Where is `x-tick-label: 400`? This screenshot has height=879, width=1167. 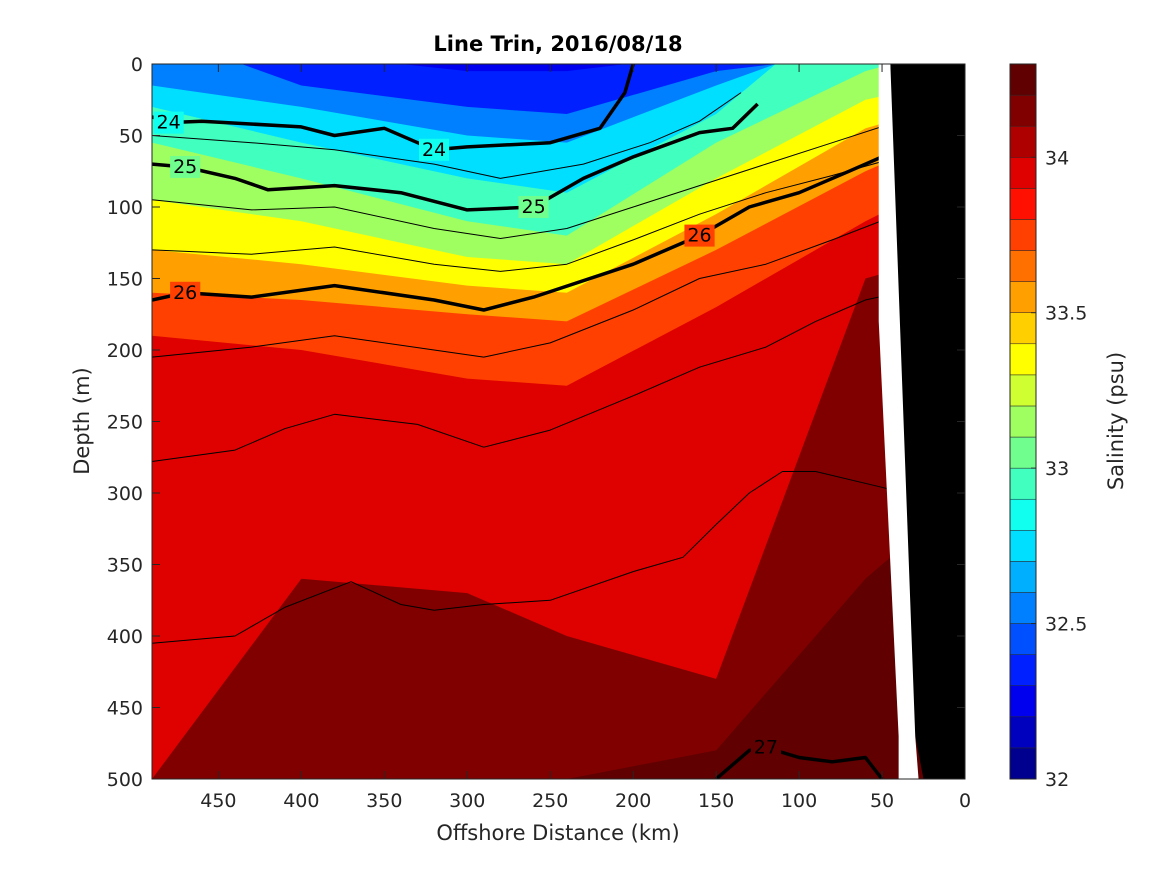
x-tick-label: 400 is located at coordinates (301, 801).